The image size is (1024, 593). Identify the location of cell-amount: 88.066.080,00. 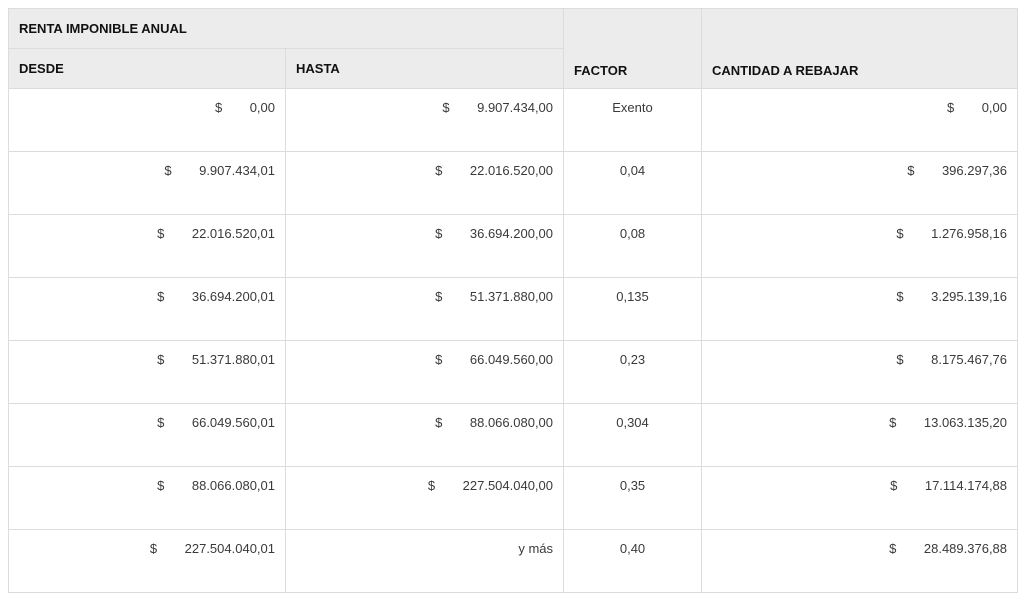
(511, 422).